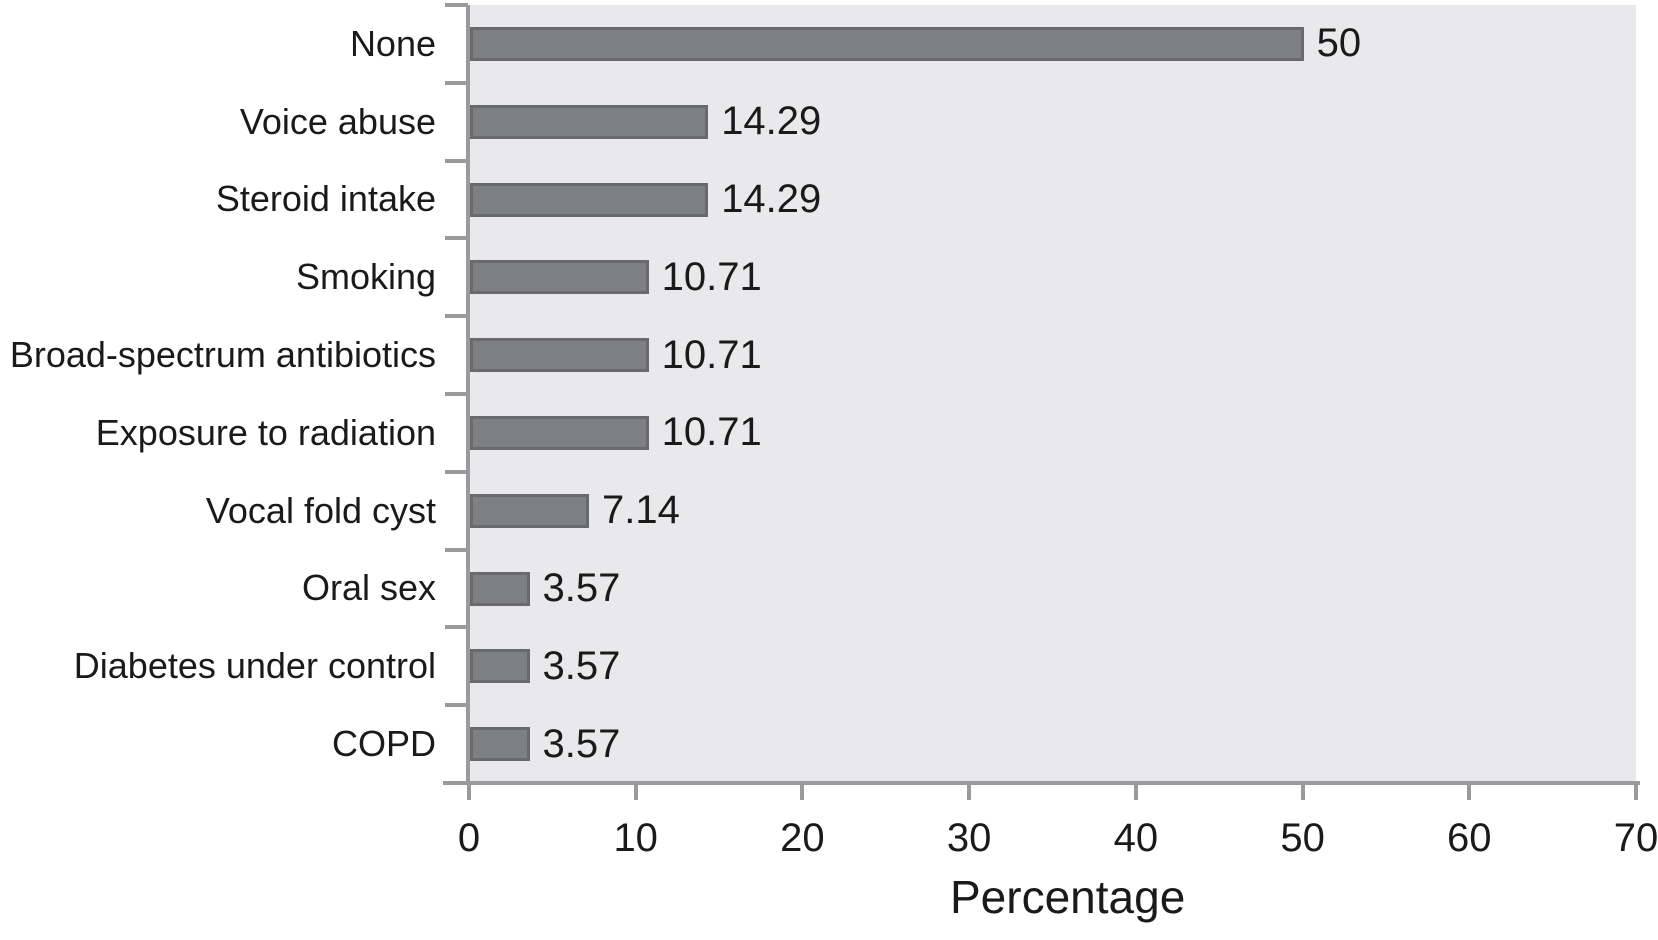 This screenshot has height=940, width=1658. I want to click on category-label: Broad-spectrum antibiotics, so click(222, 355).